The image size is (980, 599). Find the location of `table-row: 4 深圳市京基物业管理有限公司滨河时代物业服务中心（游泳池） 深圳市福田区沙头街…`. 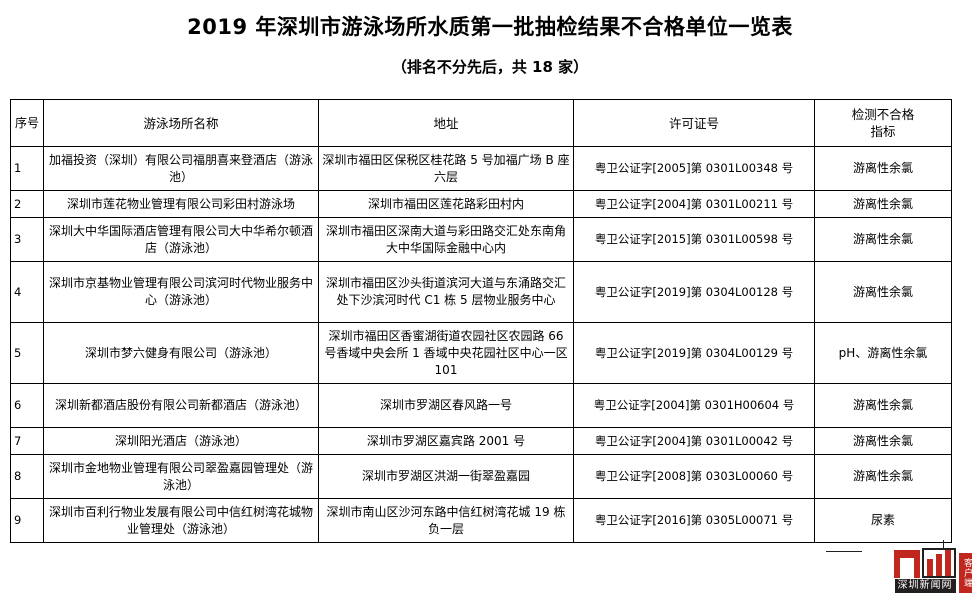

table-row: 4 深圳市京基物业管理有限公司滨河时代物业服务中心（游泳池） 深圳市福田区沙头街… is located at coordinates (481, 292).